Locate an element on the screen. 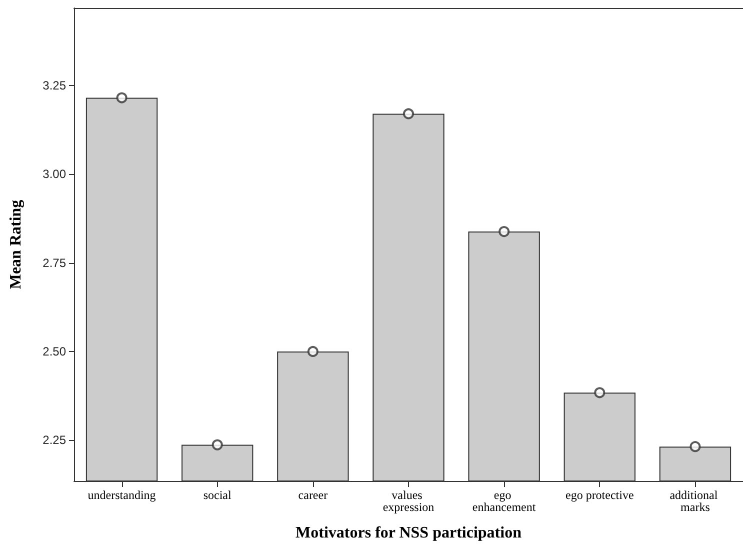 The image size is (743, 547). x-tick-label: career is located at coordinates (313, 495).